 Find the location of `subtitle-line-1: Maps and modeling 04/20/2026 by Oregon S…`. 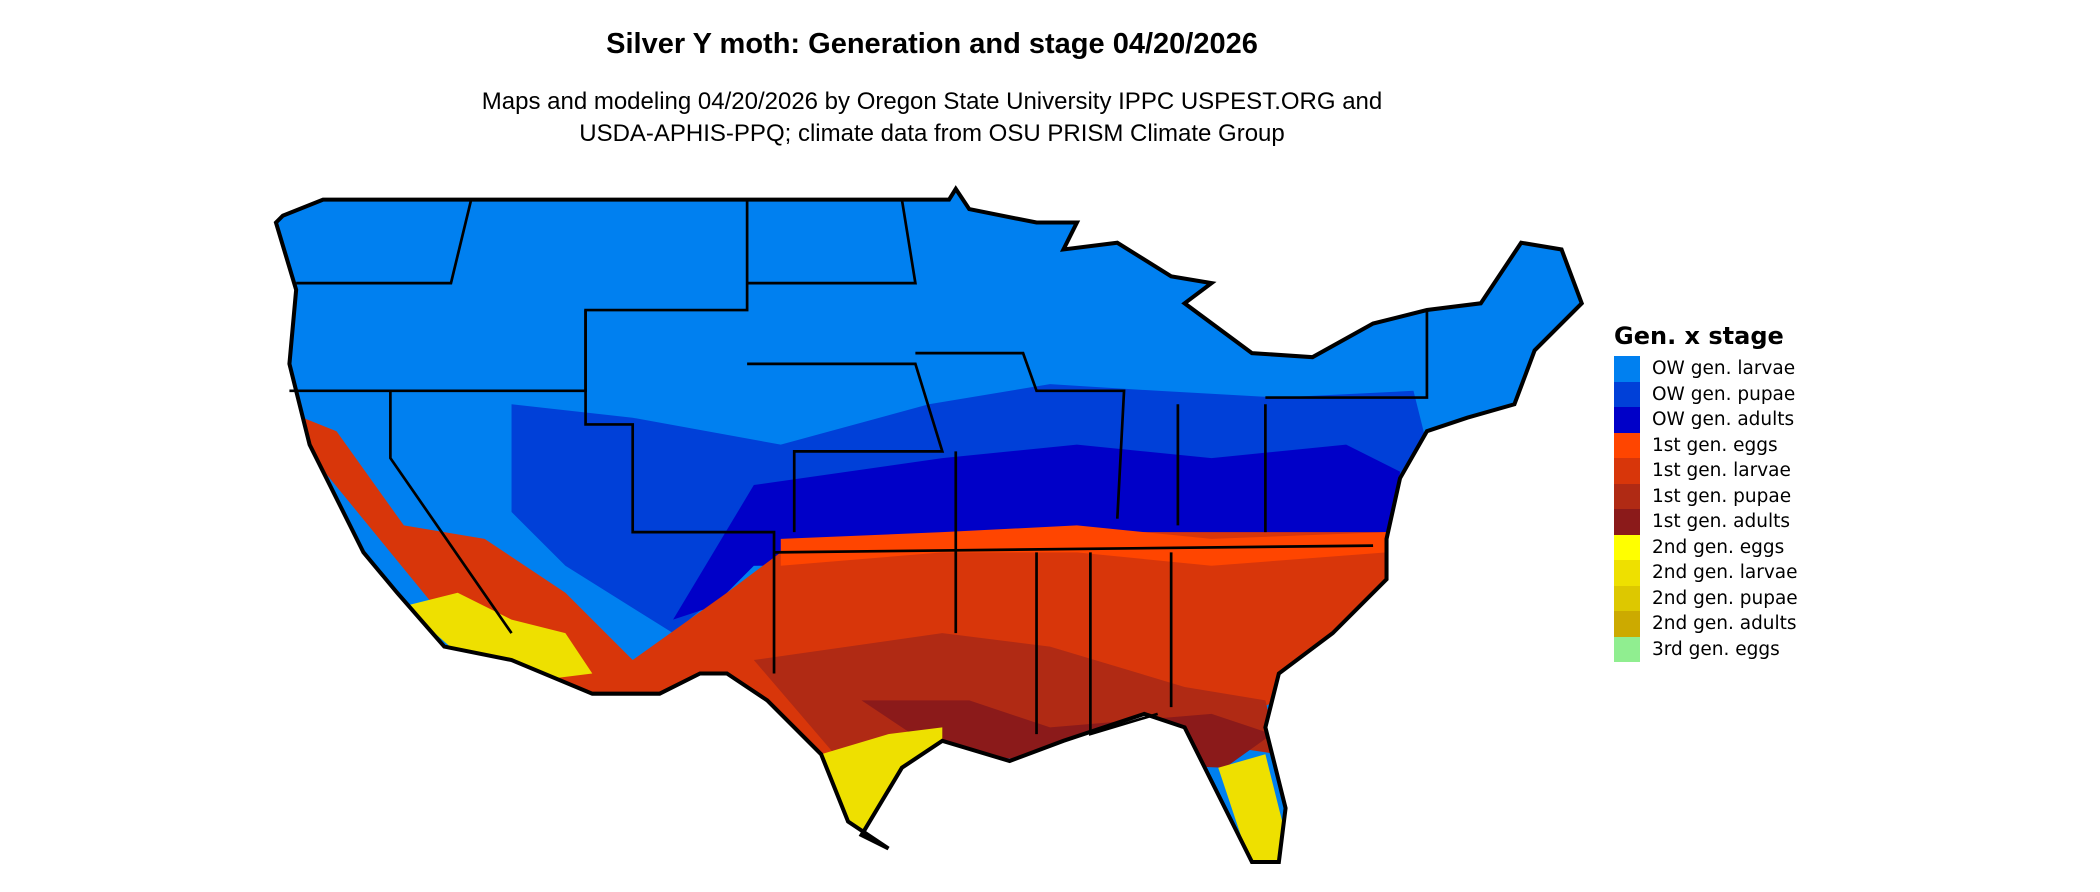

subtitle-line-1: Maps and modeling 04/20/2026 by Oregon S… is located at coordinates (932, 101).